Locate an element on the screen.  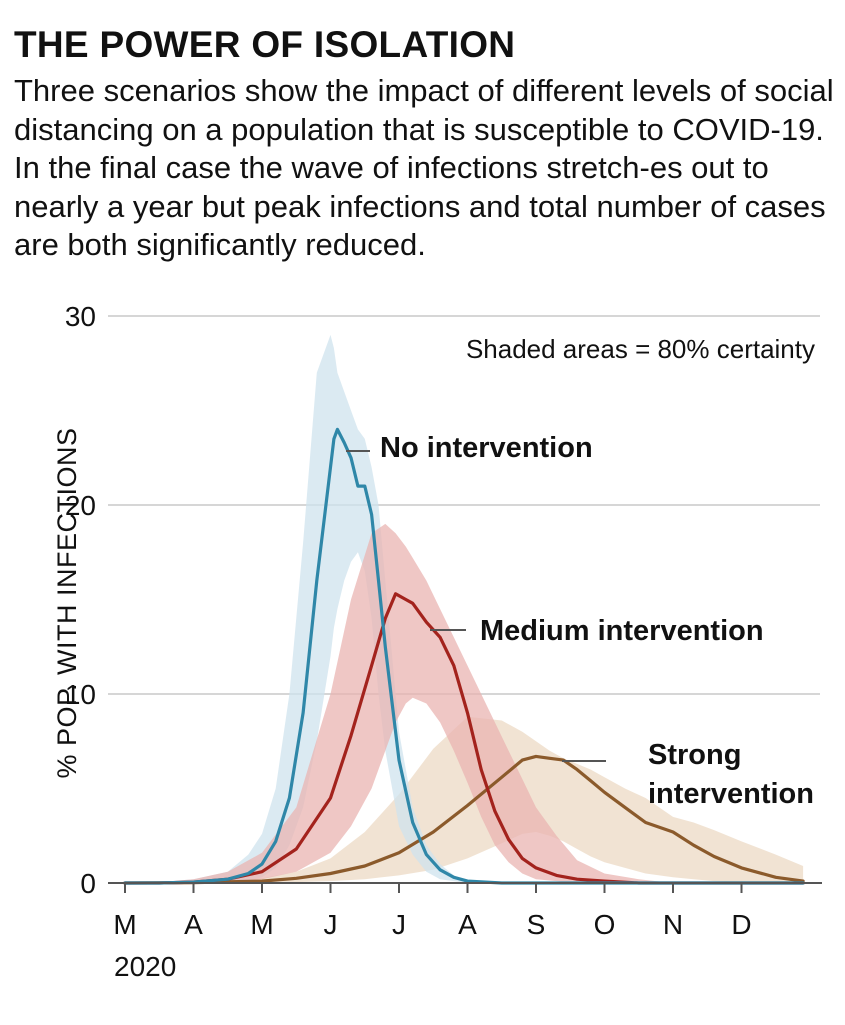
certainty-note: Shaded areas = 80% certainty is located at coordinates (640, 349).